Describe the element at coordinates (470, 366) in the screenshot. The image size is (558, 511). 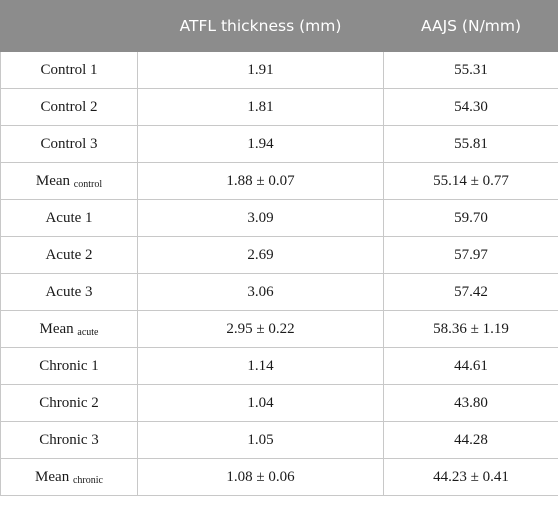
I see `aajs-cell: 44.61` at that location.